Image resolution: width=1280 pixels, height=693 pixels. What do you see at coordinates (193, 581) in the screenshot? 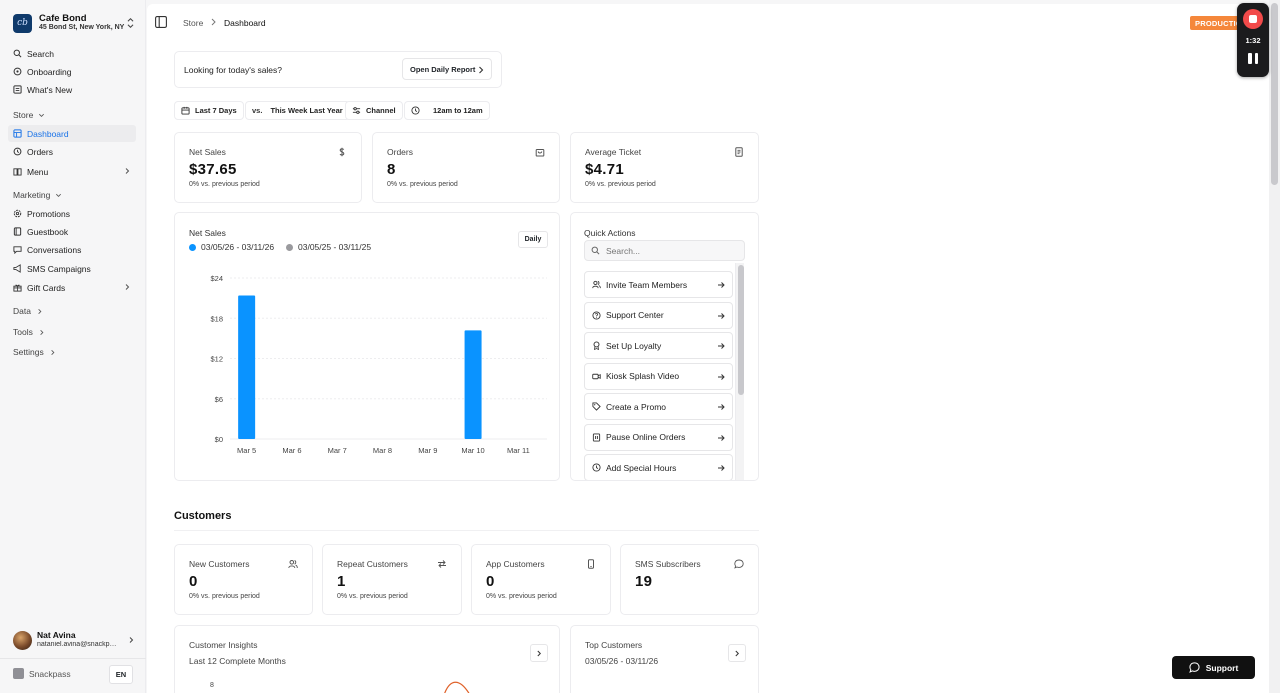
I see `stat-value: 0` at bounding box center [193, 581].